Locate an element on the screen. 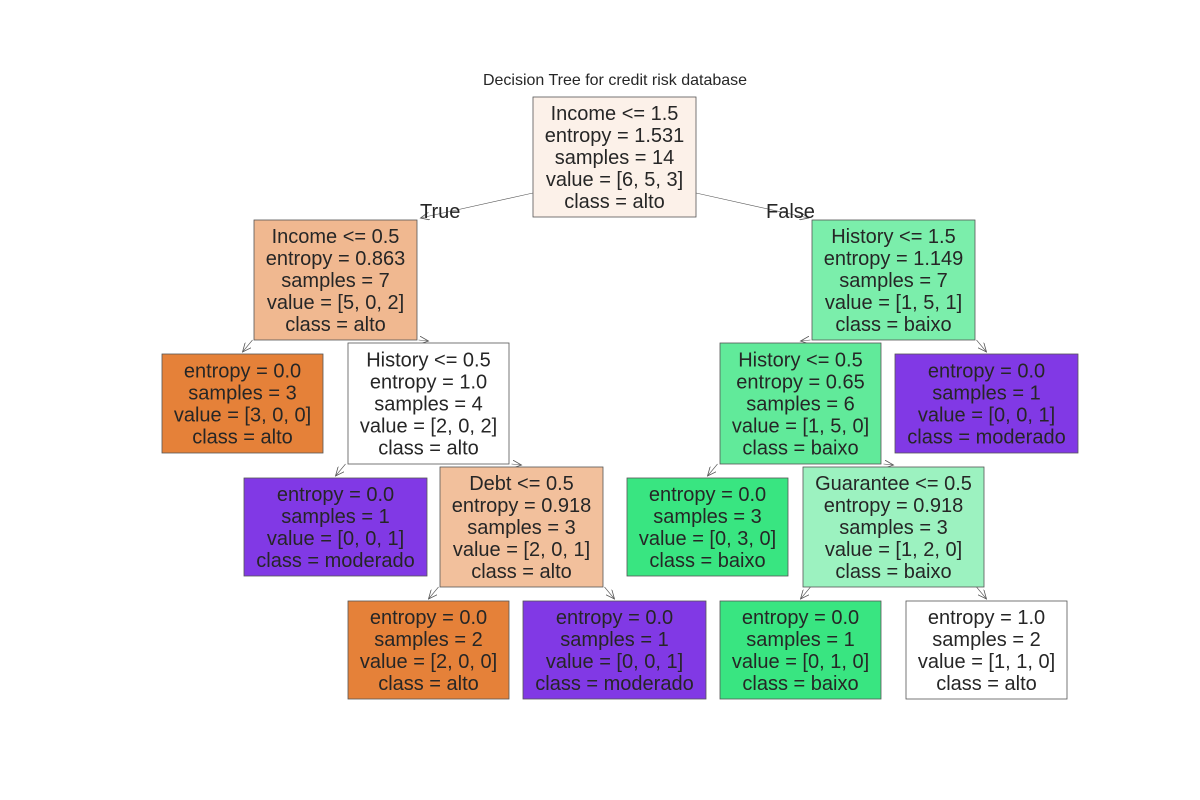  edge-labels-layer: True False is located at coordinates (617, 212).